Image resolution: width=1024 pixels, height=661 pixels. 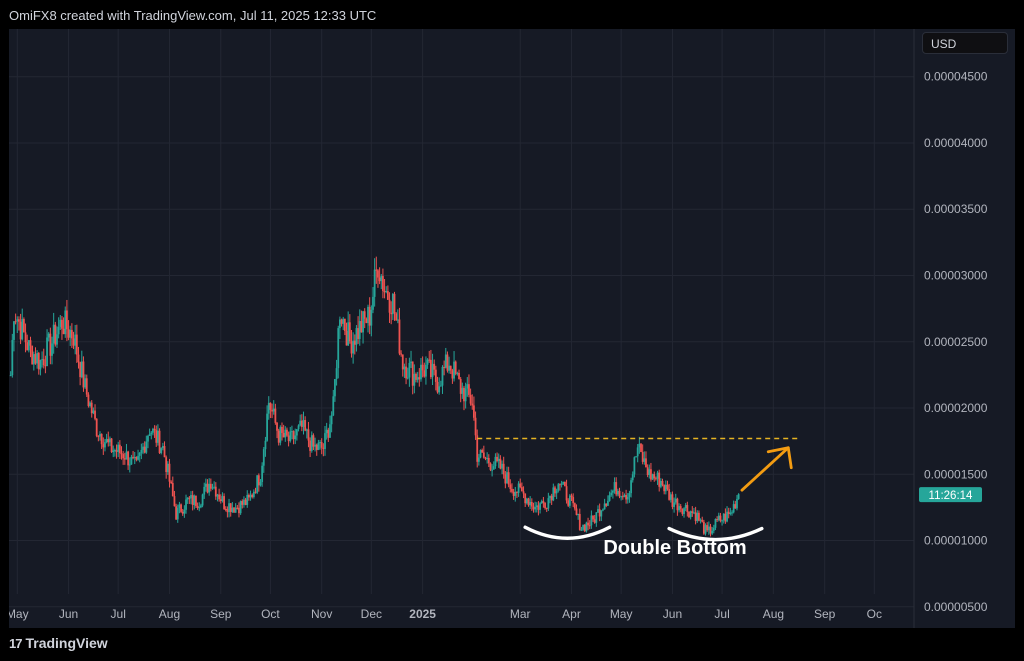 What do you see at coordinates (715, 534) in the screenshot?
I see `double-bottom-arc` at bounding box center [715, 534].